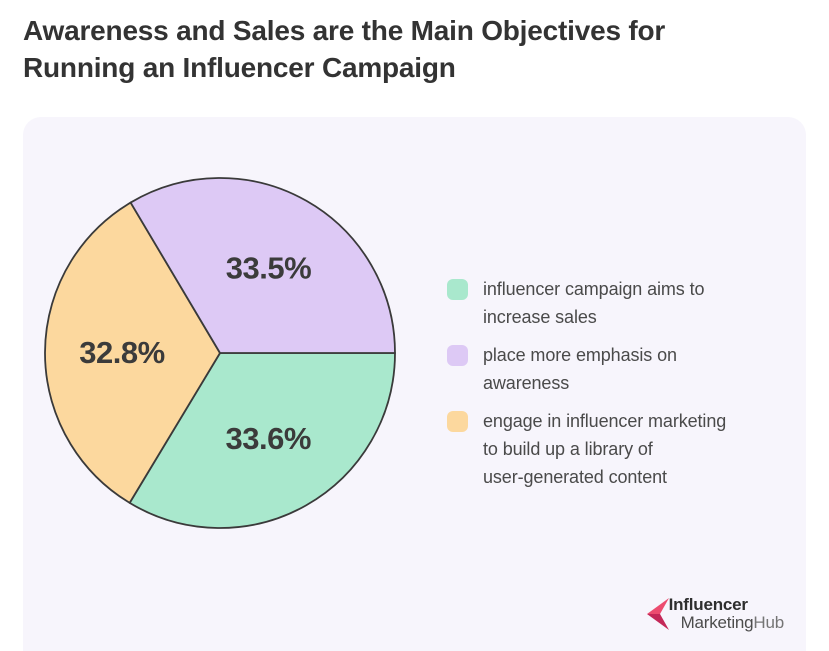  Describe the element at coordinates (457, 421) in the screenshot. I see `legend-swatch-orange` at that location.